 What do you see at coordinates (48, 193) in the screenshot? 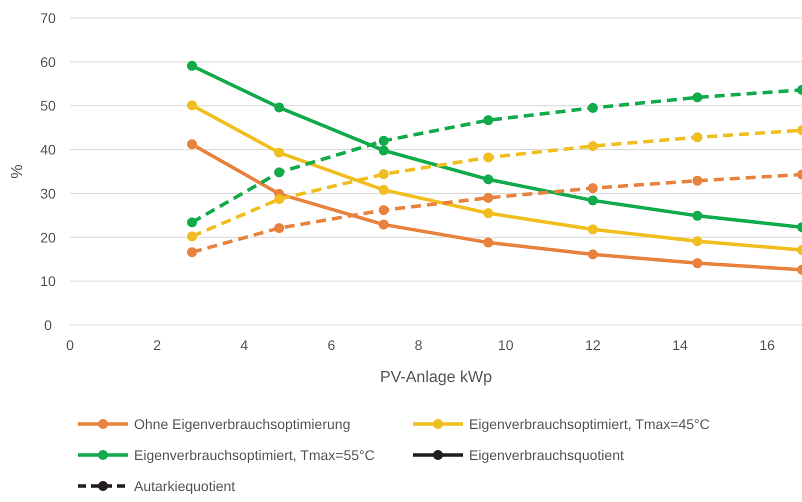
I see `y-tick-label: 30` at bounding box center [48, 193].